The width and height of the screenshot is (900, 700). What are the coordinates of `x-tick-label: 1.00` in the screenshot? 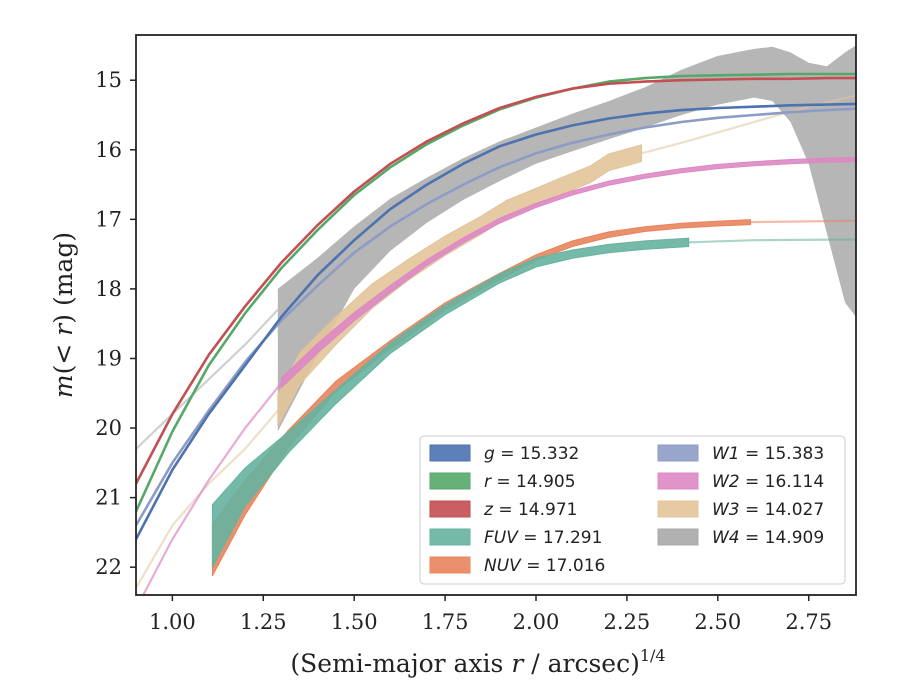 It's located at (172, 622).